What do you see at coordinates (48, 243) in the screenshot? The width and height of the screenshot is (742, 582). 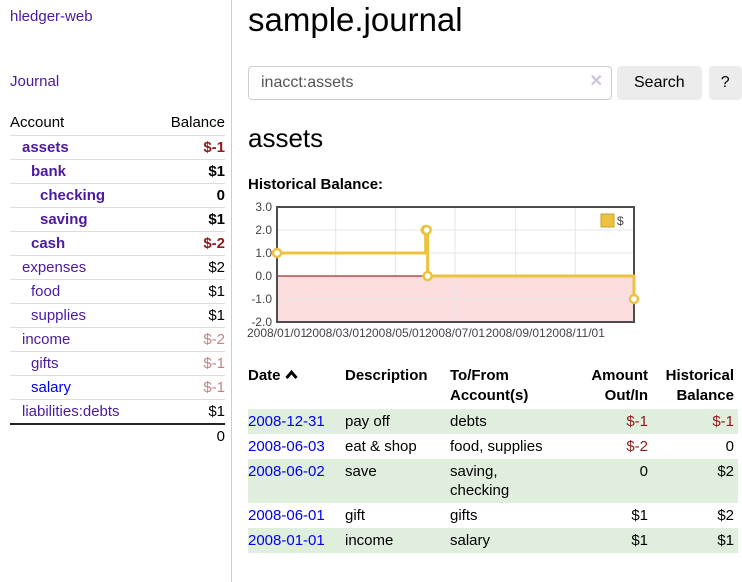 I see `account-link-cash: cash` at bounding box center [48, 243].